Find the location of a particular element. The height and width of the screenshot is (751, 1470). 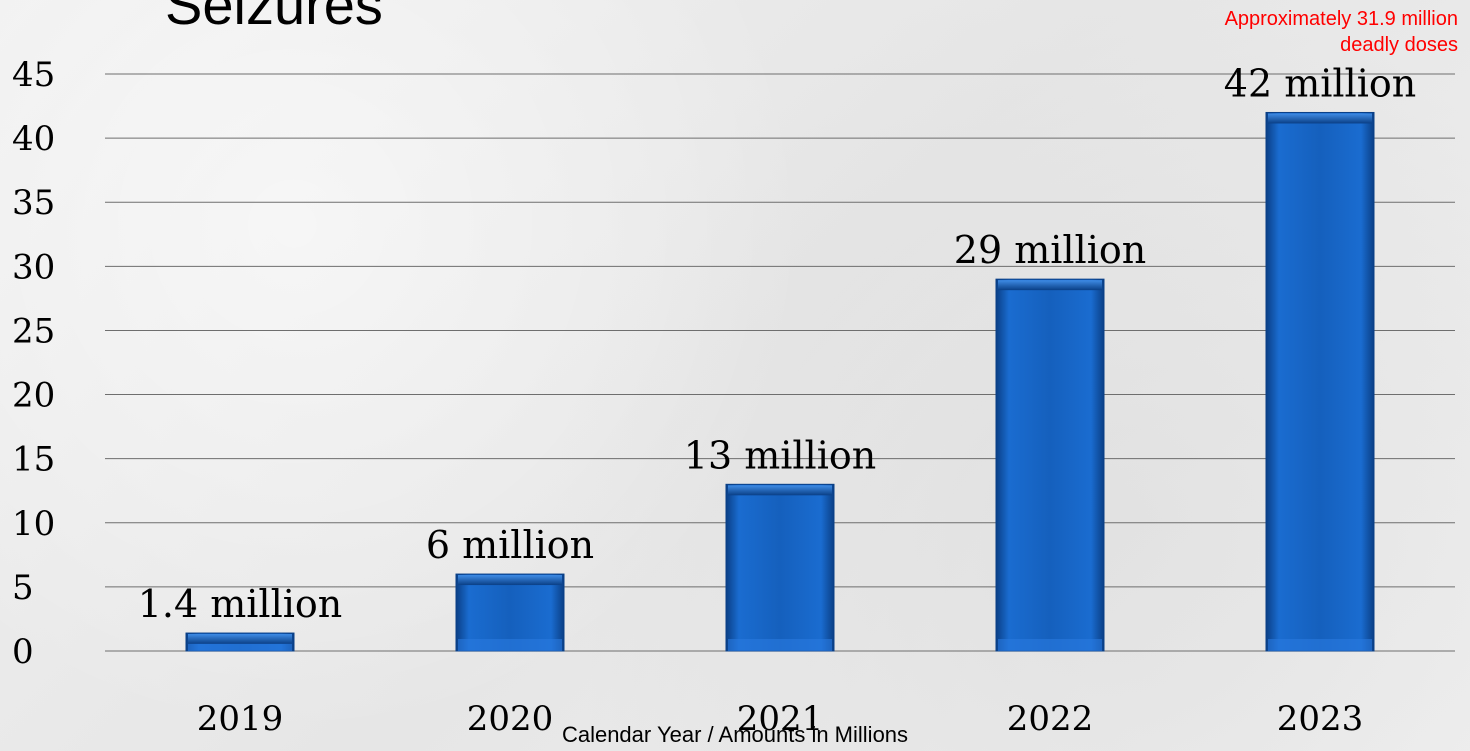

x-tick-label: 2020 is located at coordinates (510, 719).